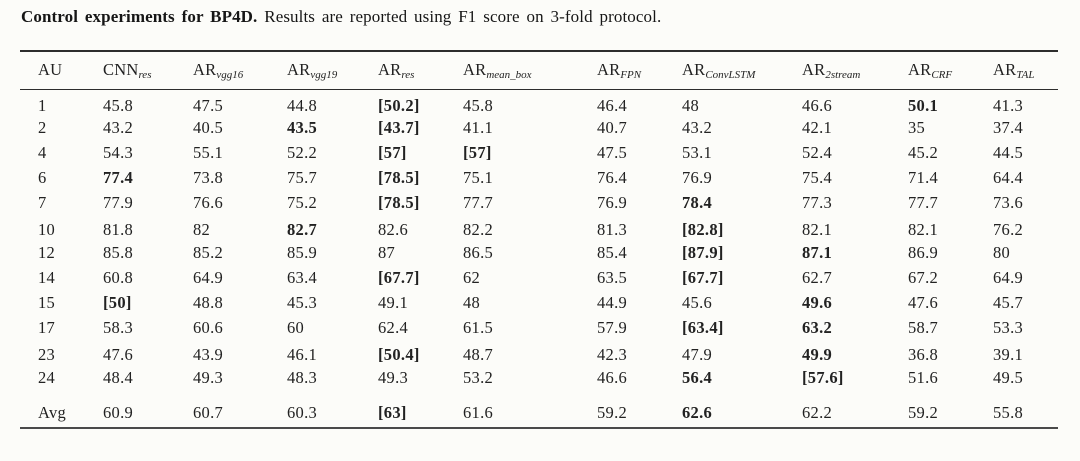 The width and height of the screenshot is (1080, 461). I want to click on value-cell: 49.9, so click(817, 354).